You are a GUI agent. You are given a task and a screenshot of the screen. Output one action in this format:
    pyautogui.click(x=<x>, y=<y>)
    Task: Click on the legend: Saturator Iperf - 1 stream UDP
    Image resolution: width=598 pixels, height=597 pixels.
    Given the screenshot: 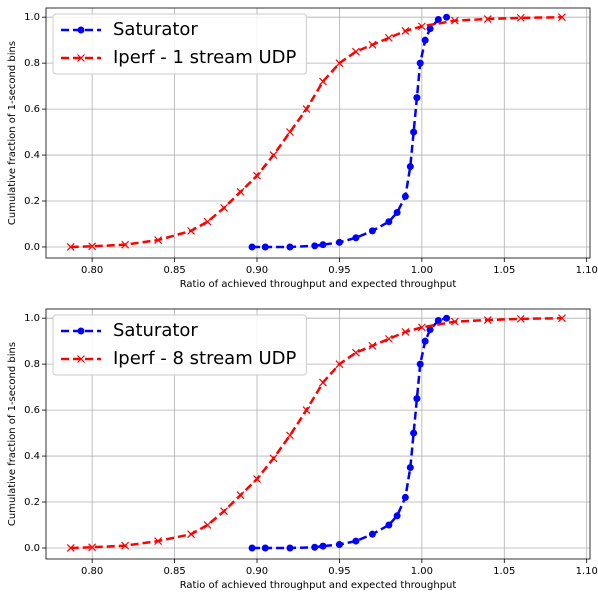 What is the action you would take?
    pyautogui.click(x=179, y=44)
    